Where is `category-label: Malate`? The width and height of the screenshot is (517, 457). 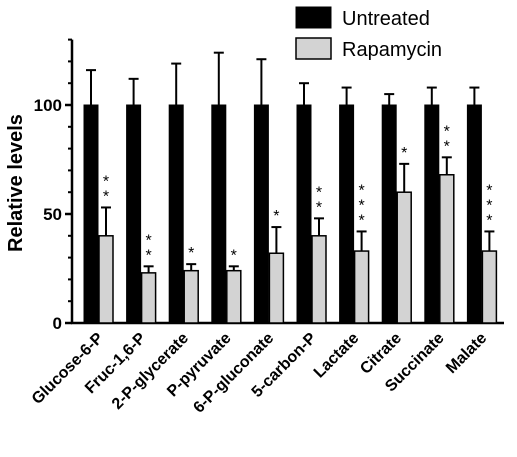 category-label: Malate is located at coordinates (466, 353).